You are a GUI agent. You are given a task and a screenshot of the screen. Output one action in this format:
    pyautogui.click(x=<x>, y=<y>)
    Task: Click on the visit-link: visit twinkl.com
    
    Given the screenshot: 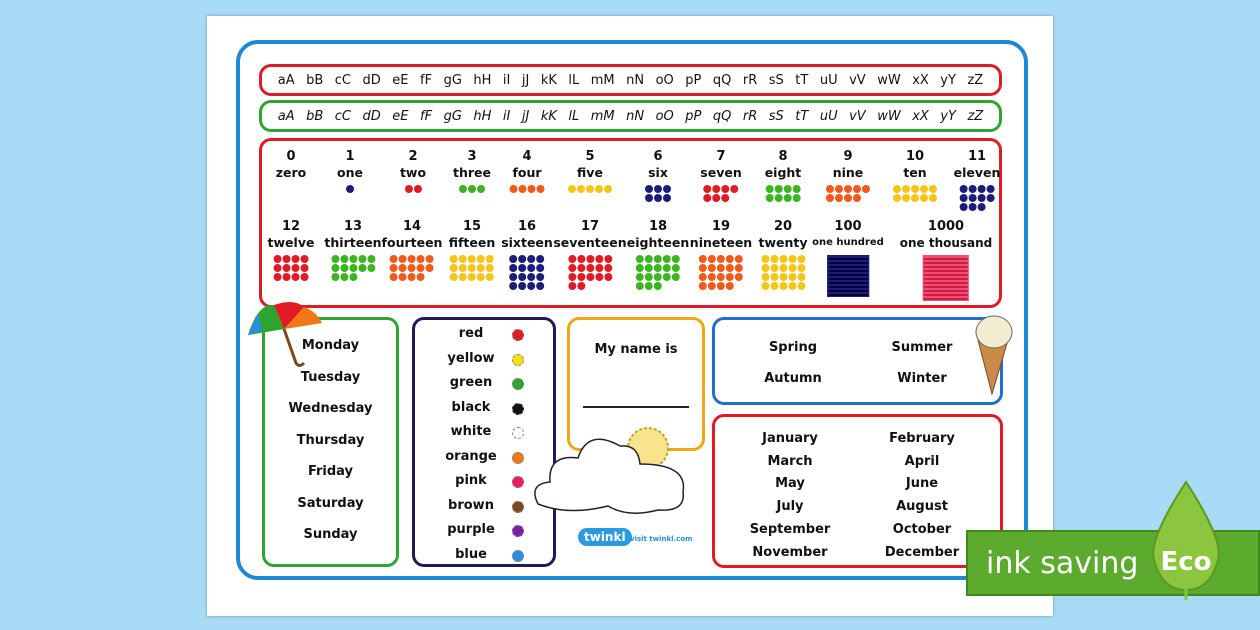 What is the action you would take?
    pyautogui.click(x=661, y=539)
    